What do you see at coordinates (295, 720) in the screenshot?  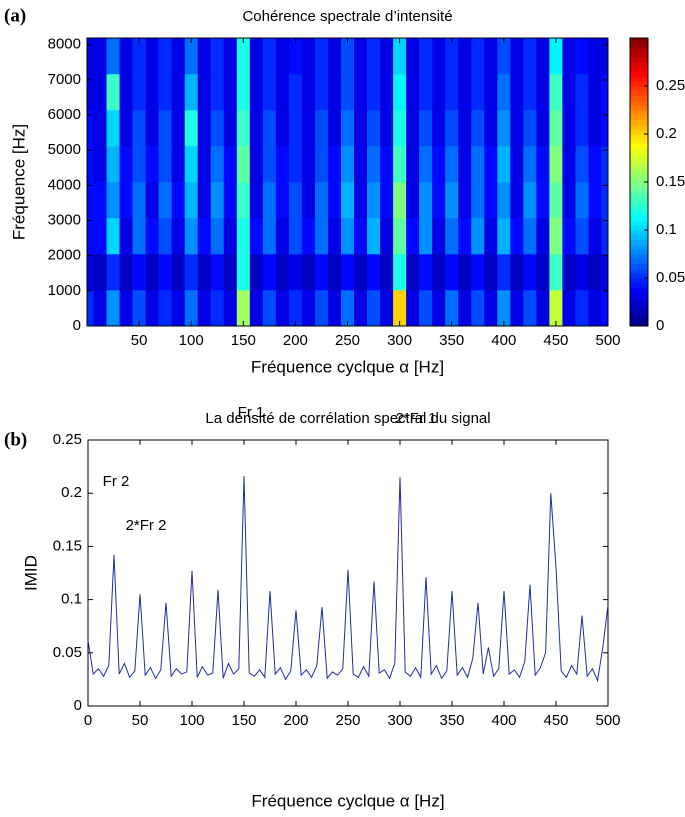 I see `x-tick-label: 200` at bounding box center [295, 720].